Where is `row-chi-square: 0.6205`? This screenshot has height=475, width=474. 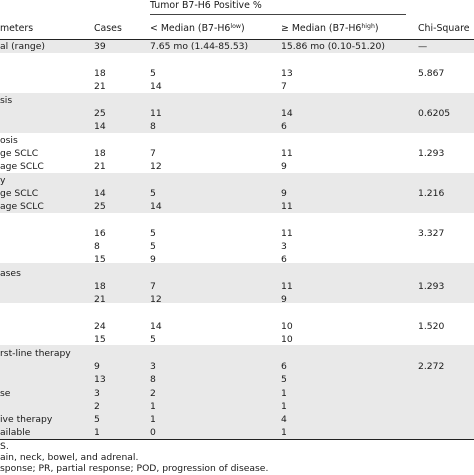
row-chi-square: 0.6205 is located at coordinates (434, 113).